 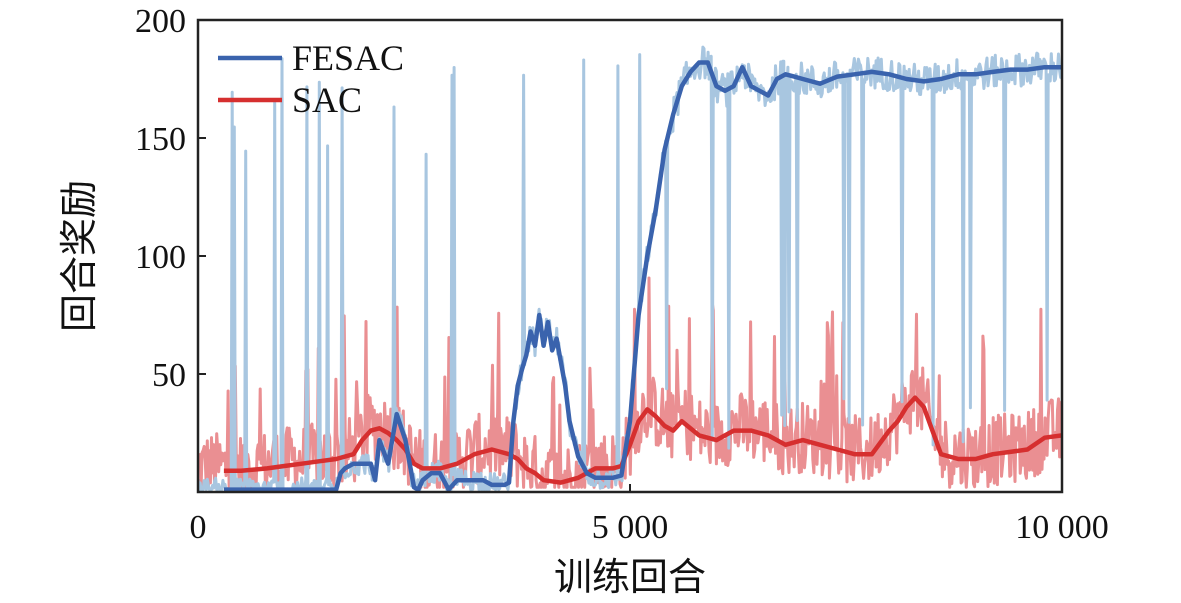 I want to click on y-tick-label: 100, so click(x=160, y=257).